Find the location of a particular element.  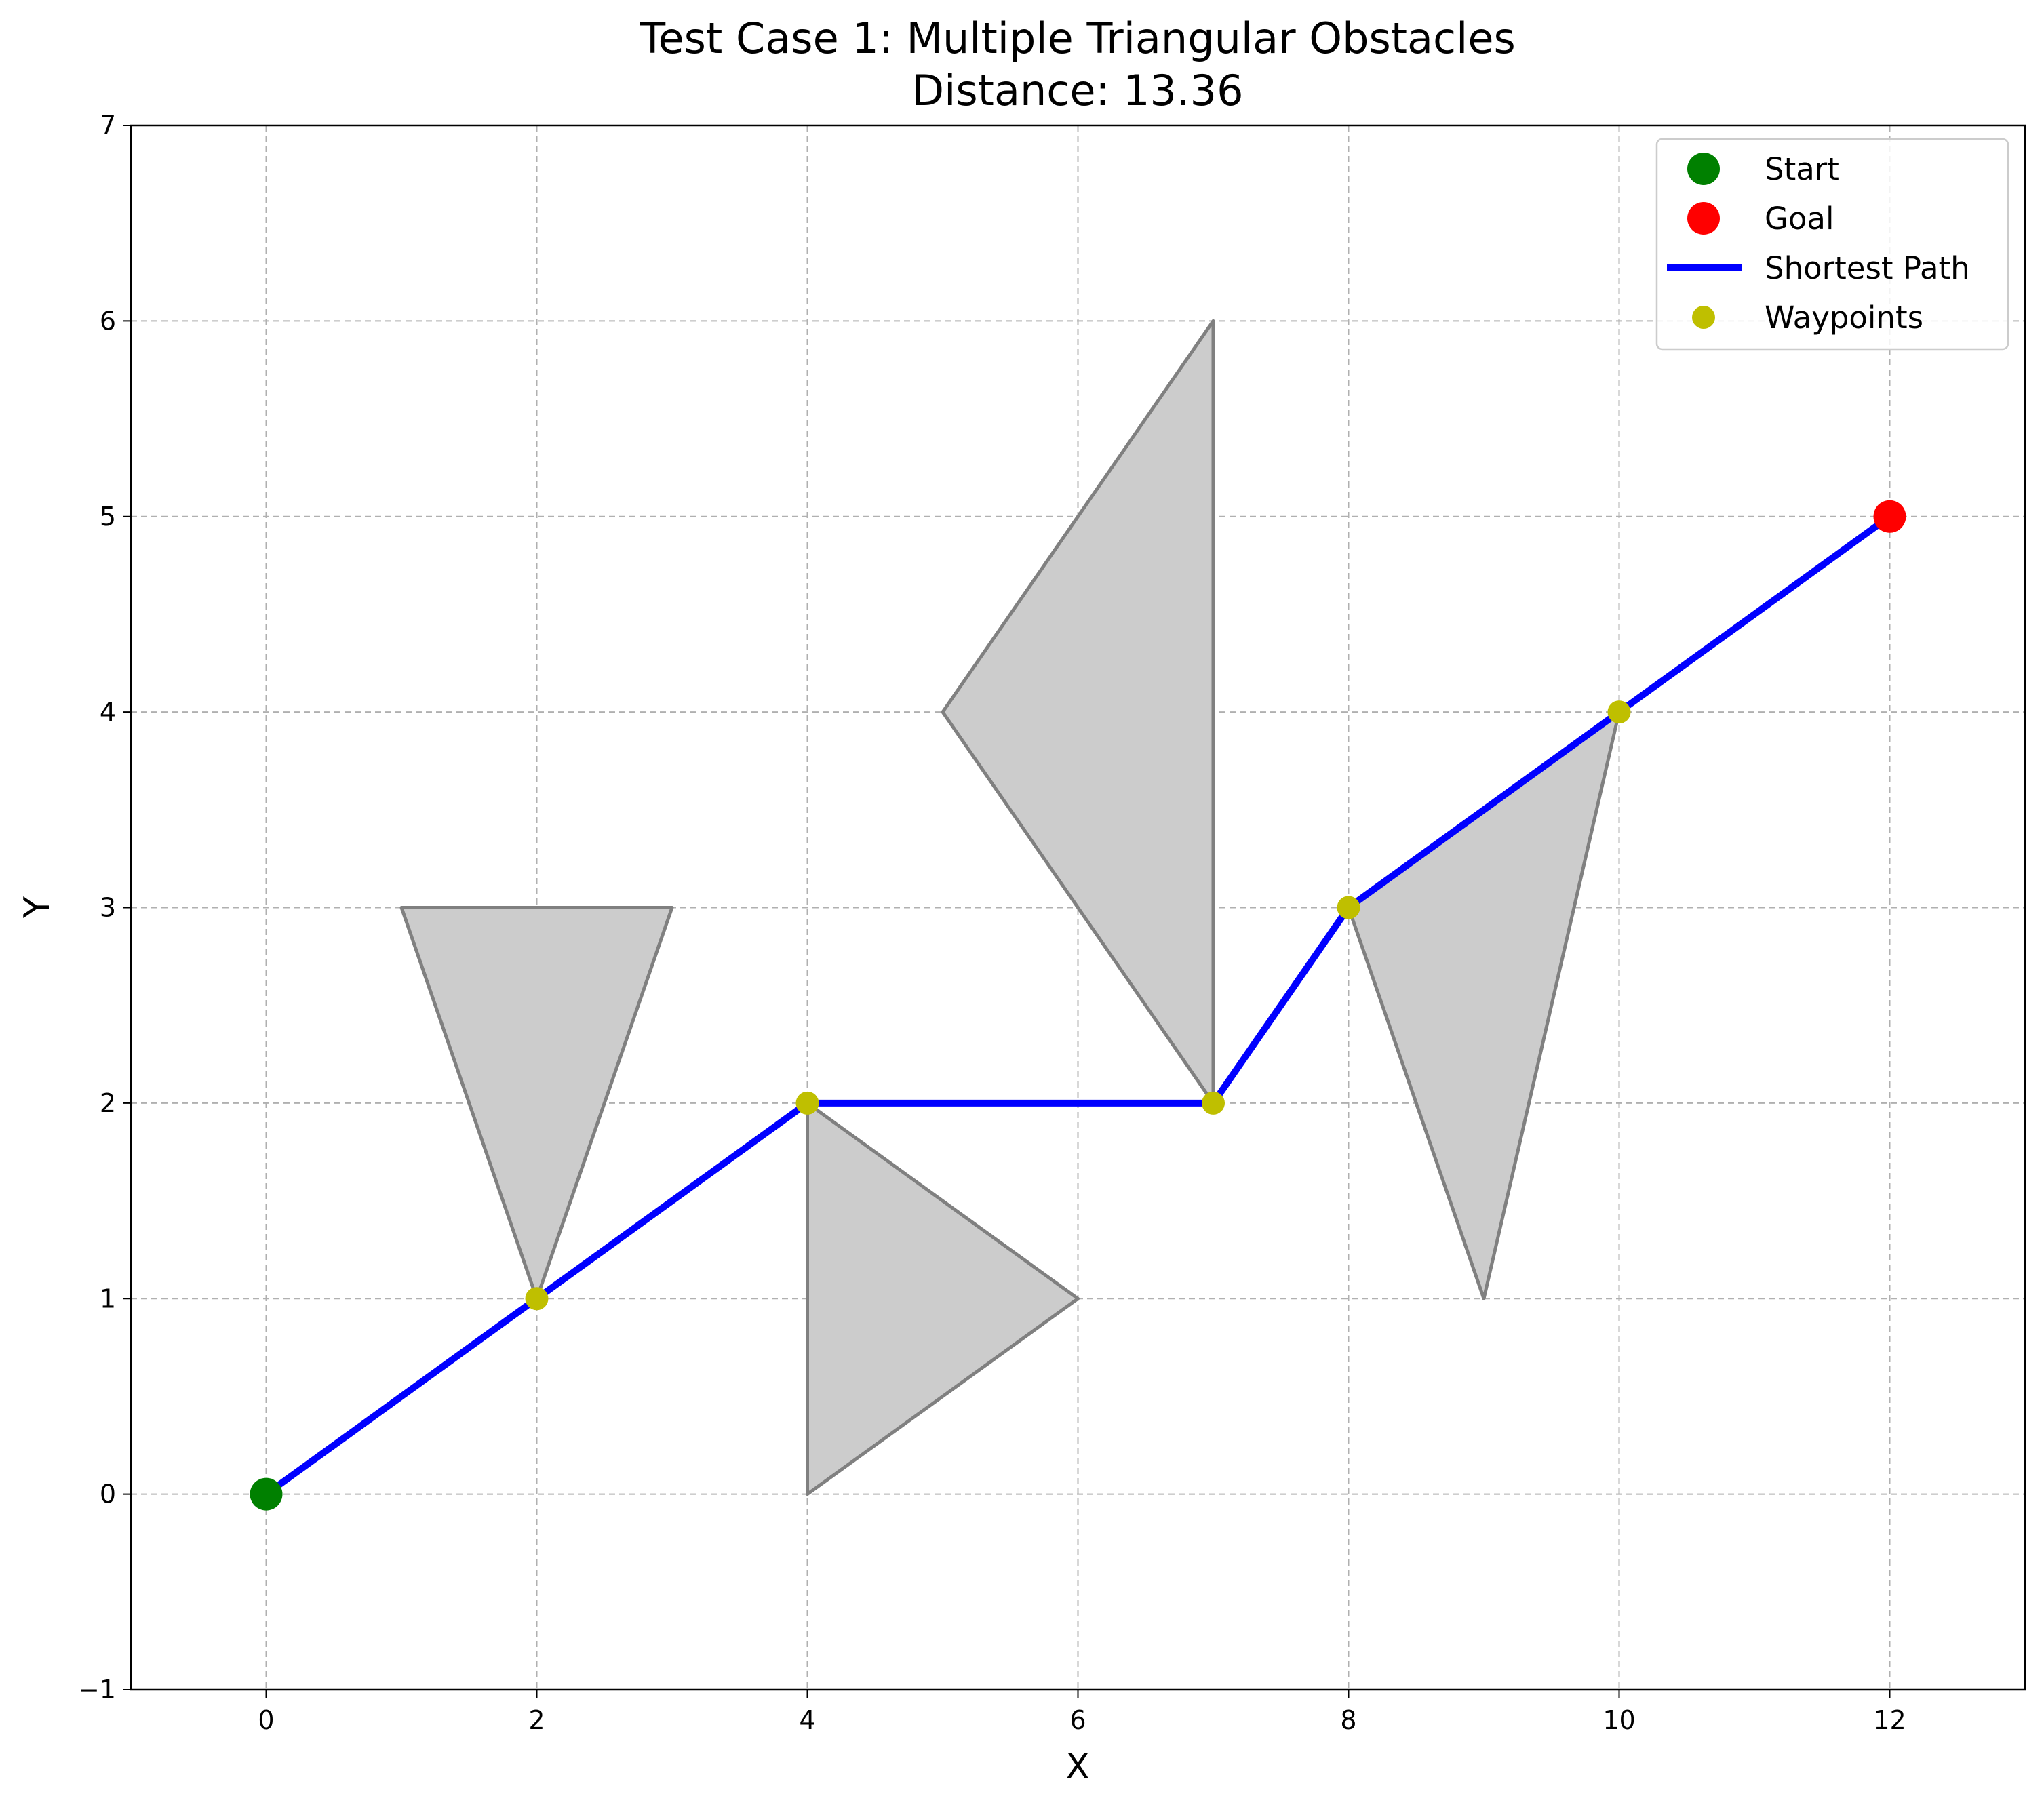

legend-label: Shortest Path is located at coordinates (1868, 268).